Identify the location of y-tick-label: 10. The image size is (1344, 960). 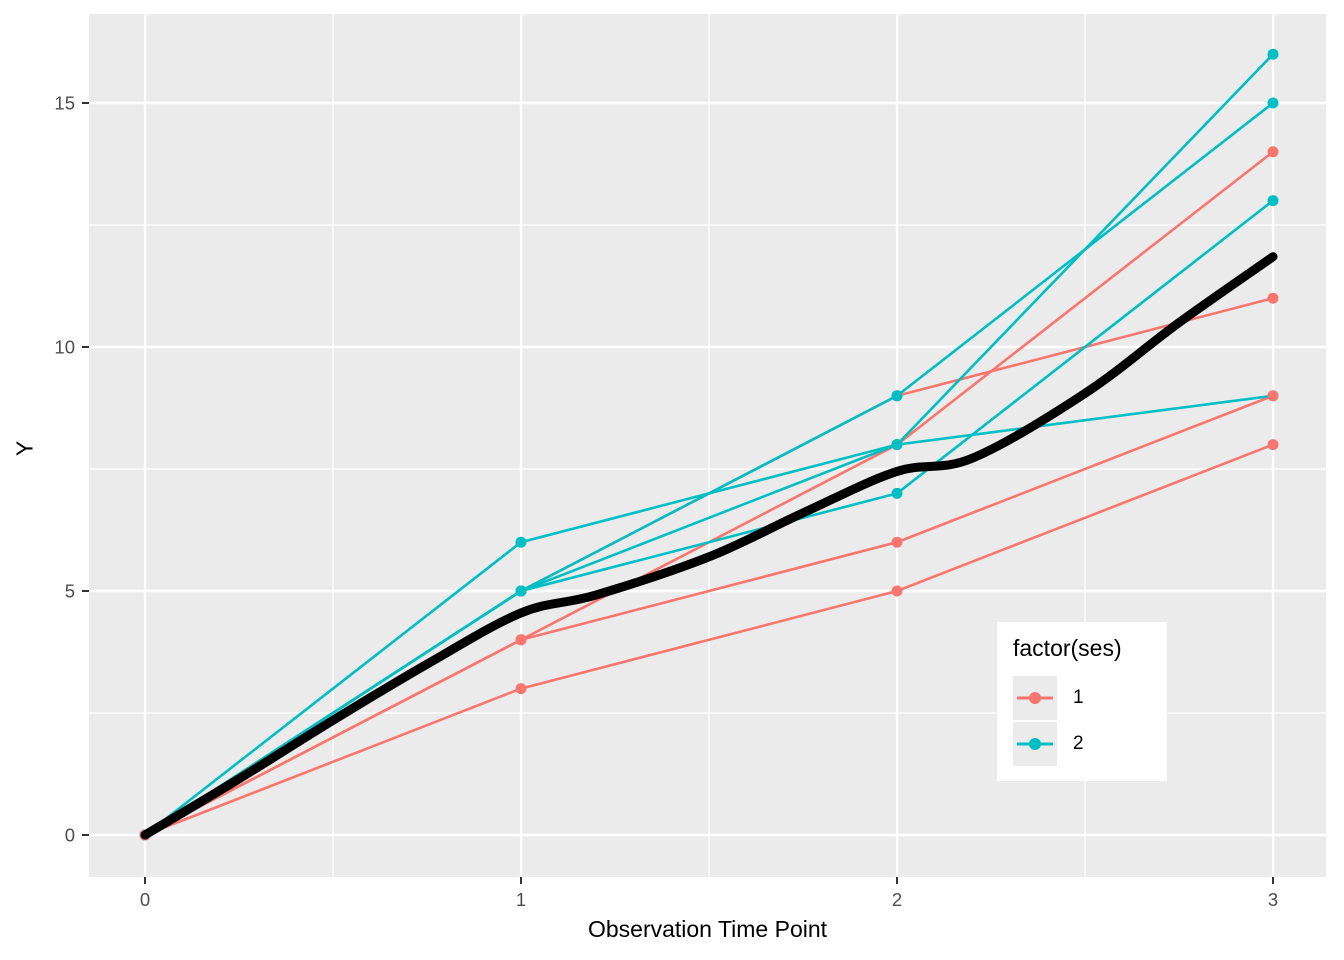
(64, 347).